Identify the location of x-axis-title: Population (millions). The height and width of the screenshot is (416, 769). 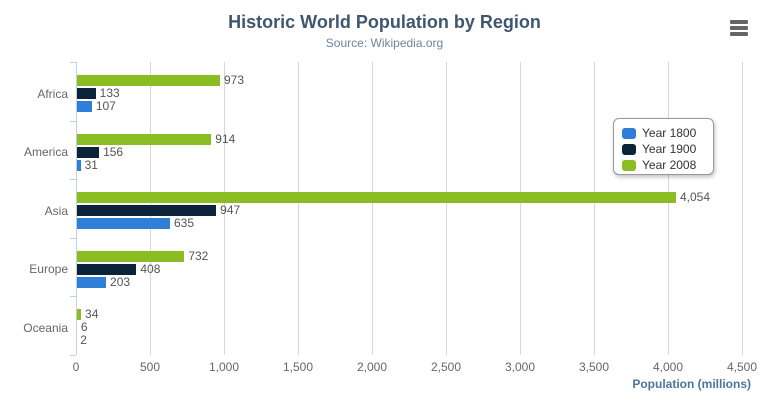
(691, 384).